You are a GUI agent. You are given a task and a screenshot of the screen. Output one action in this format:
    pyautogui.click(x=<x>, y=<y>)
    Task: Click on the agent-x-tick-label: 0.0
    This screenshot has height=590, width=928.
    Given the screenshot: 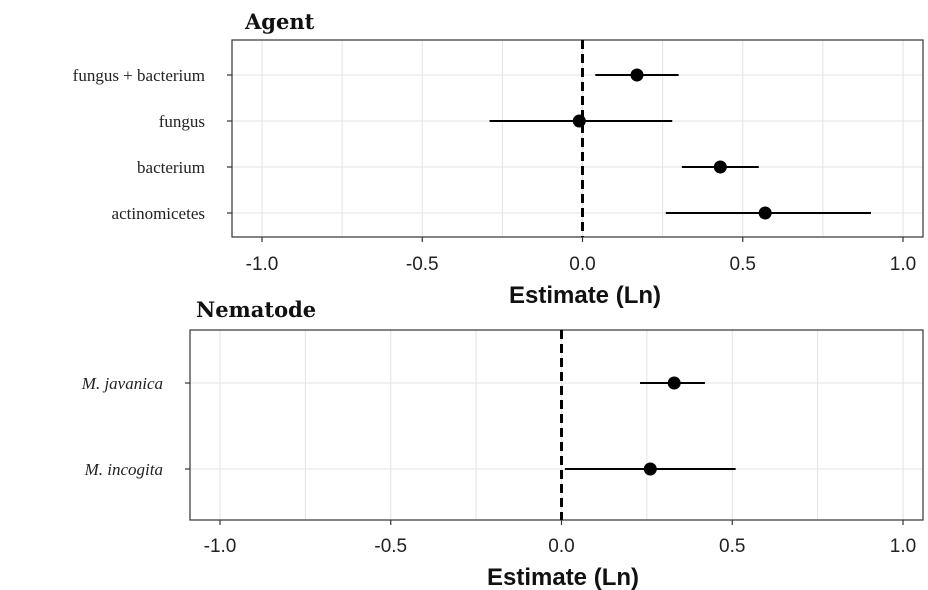 What is the action you would take?
    pyautogui.click(x=582, y=264)
    